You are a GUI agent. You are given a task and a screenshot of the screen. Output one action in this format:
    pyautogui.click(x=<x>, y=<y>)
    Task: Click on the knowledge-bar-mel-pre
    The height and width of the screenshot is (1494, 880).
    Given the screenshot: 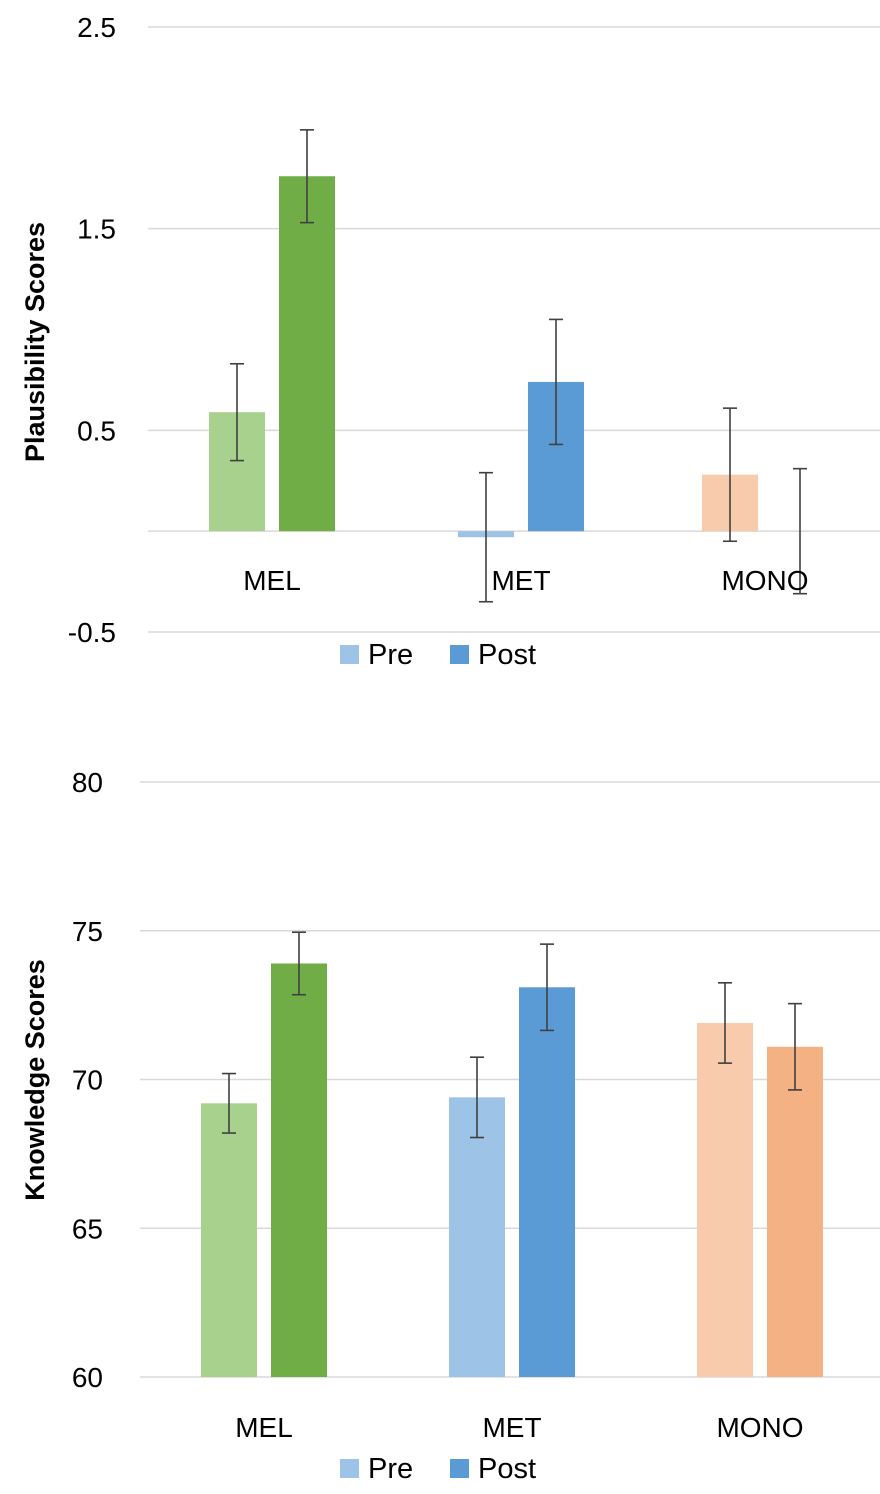 What is the action you would take?
    pyautogui.click(x=229, y=1240)
    